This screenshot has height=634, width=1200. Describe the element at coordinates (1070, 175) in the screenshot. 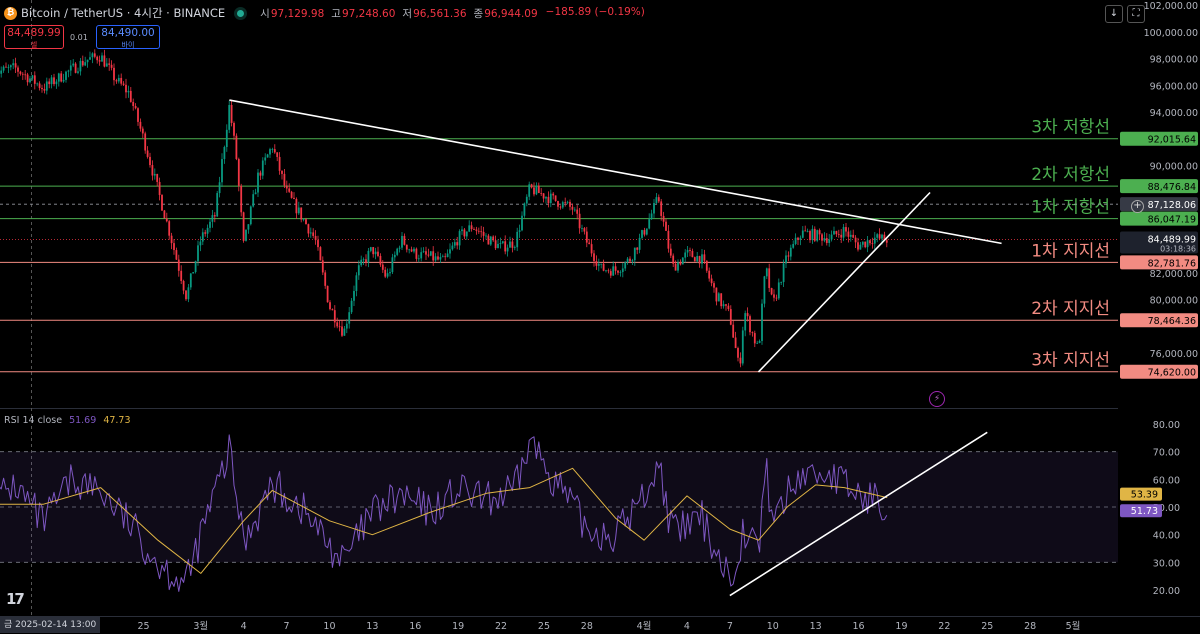

I see `level-label: 2차 저항선` at that location.